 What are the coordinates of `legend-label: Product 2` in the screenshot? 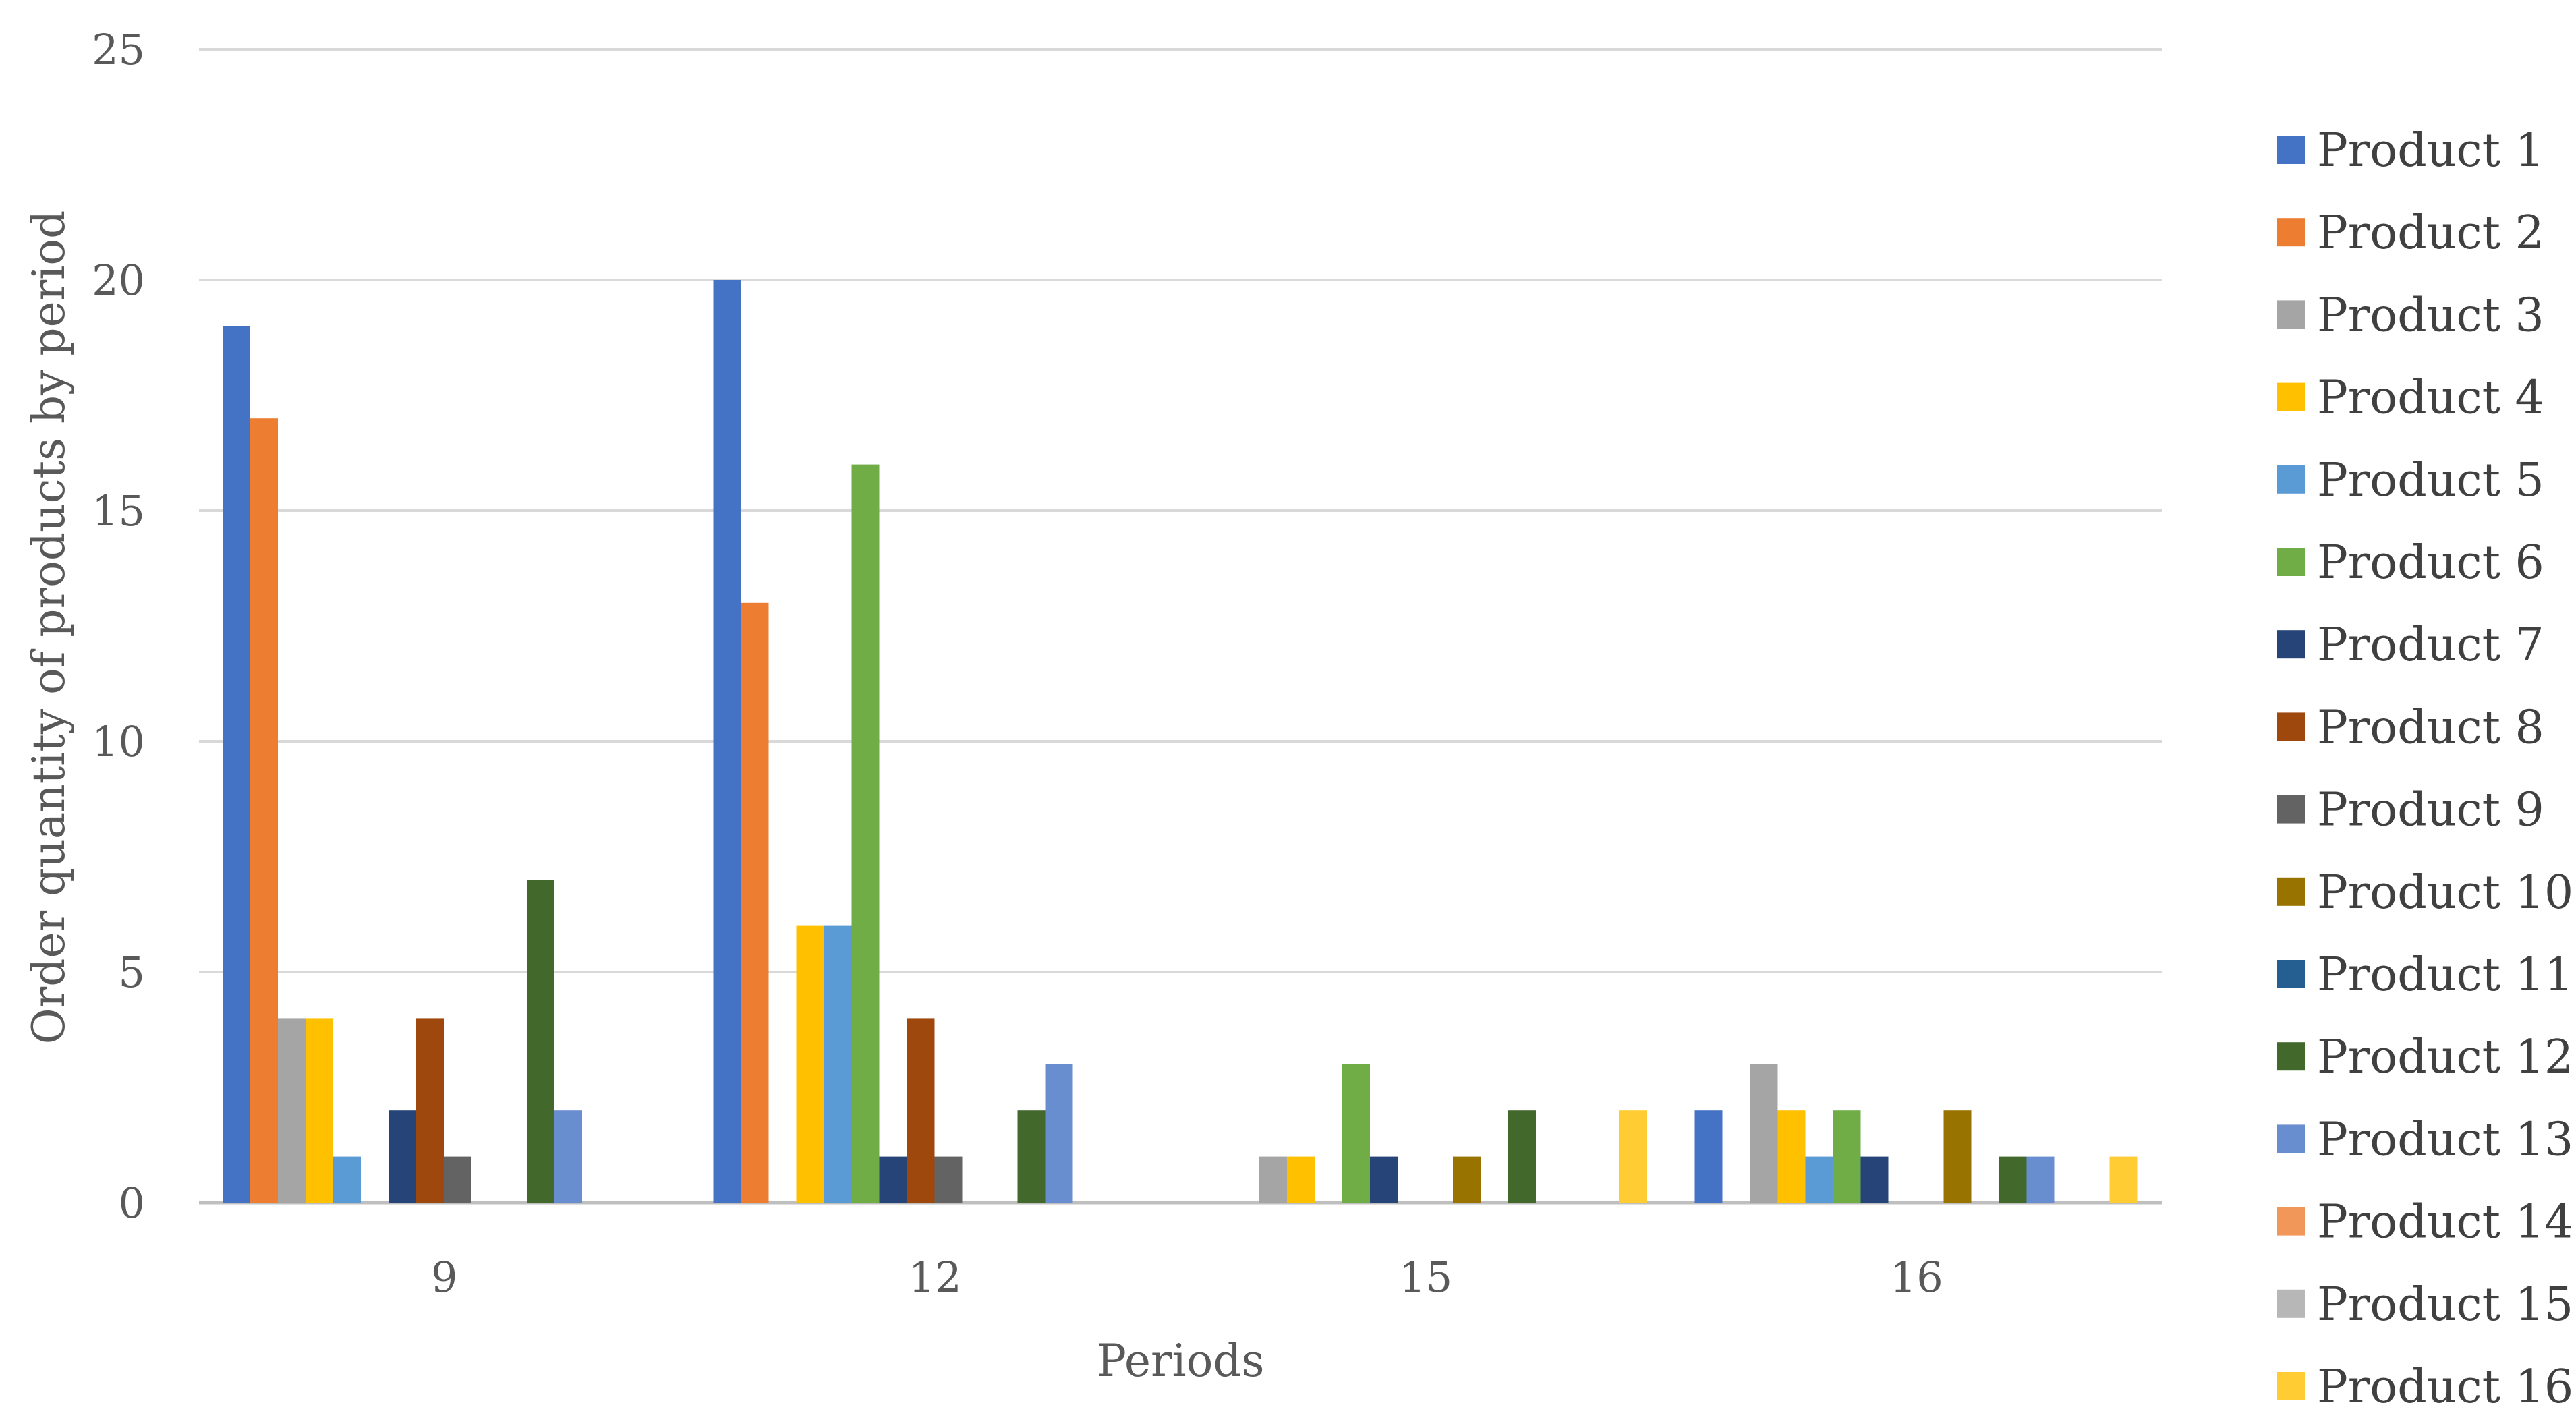 It's located at (2430, 233).